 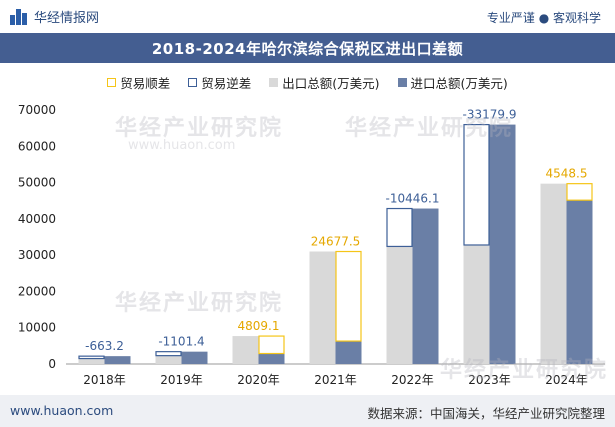 What do you see at coordinates (104, 380) in the screenshot?
I see `x-tick-label: 2018年` at bounding box center [104, 380].